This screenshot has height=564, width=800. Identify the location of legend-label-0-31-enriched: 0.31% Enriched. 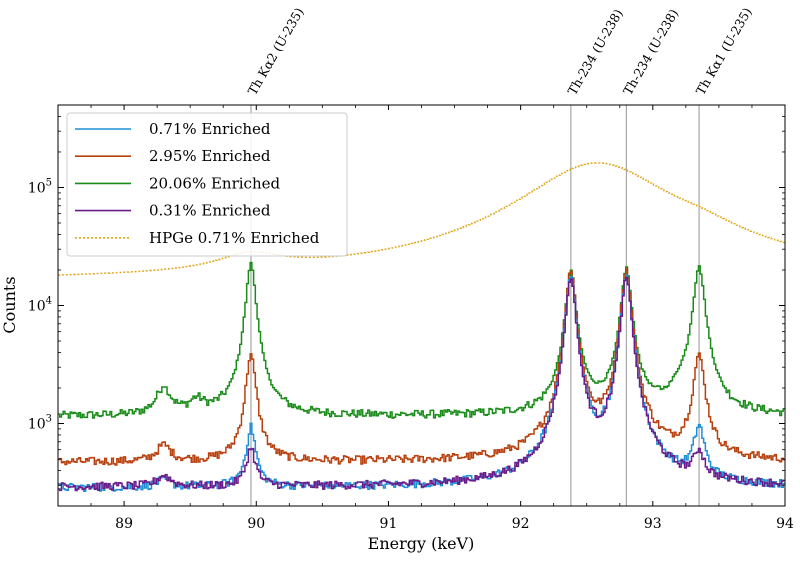
(210, 211).